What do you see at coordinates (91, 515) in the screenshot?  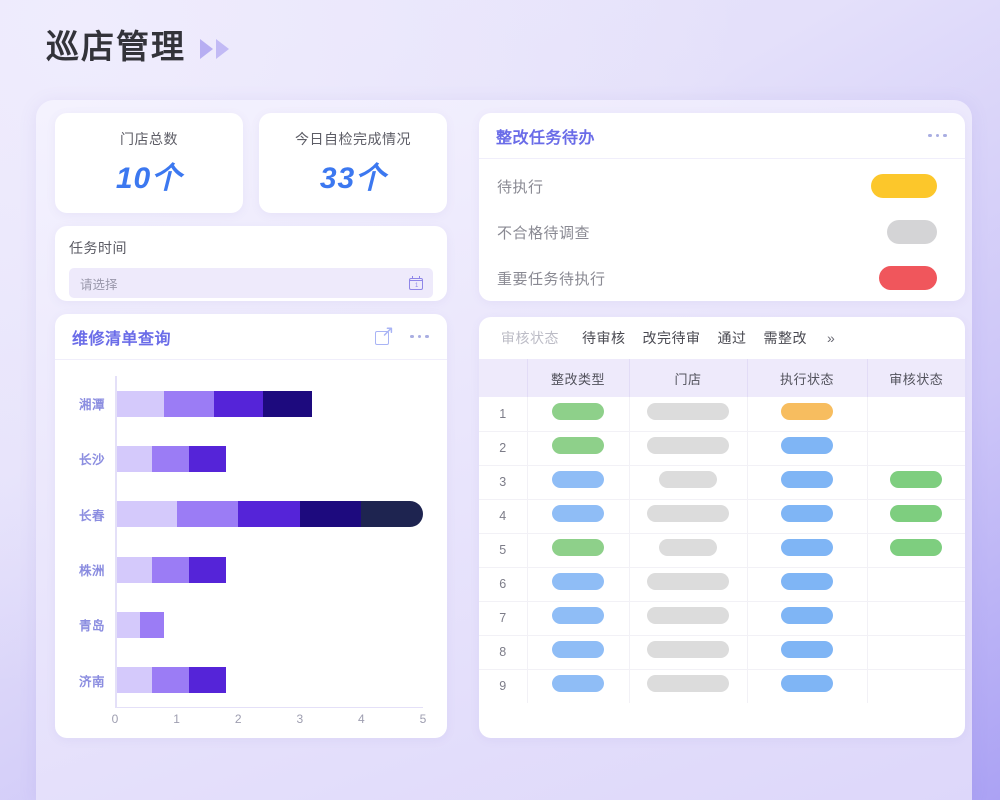 I see `chart-category-label: 长春` at bounding box center [91, 515].